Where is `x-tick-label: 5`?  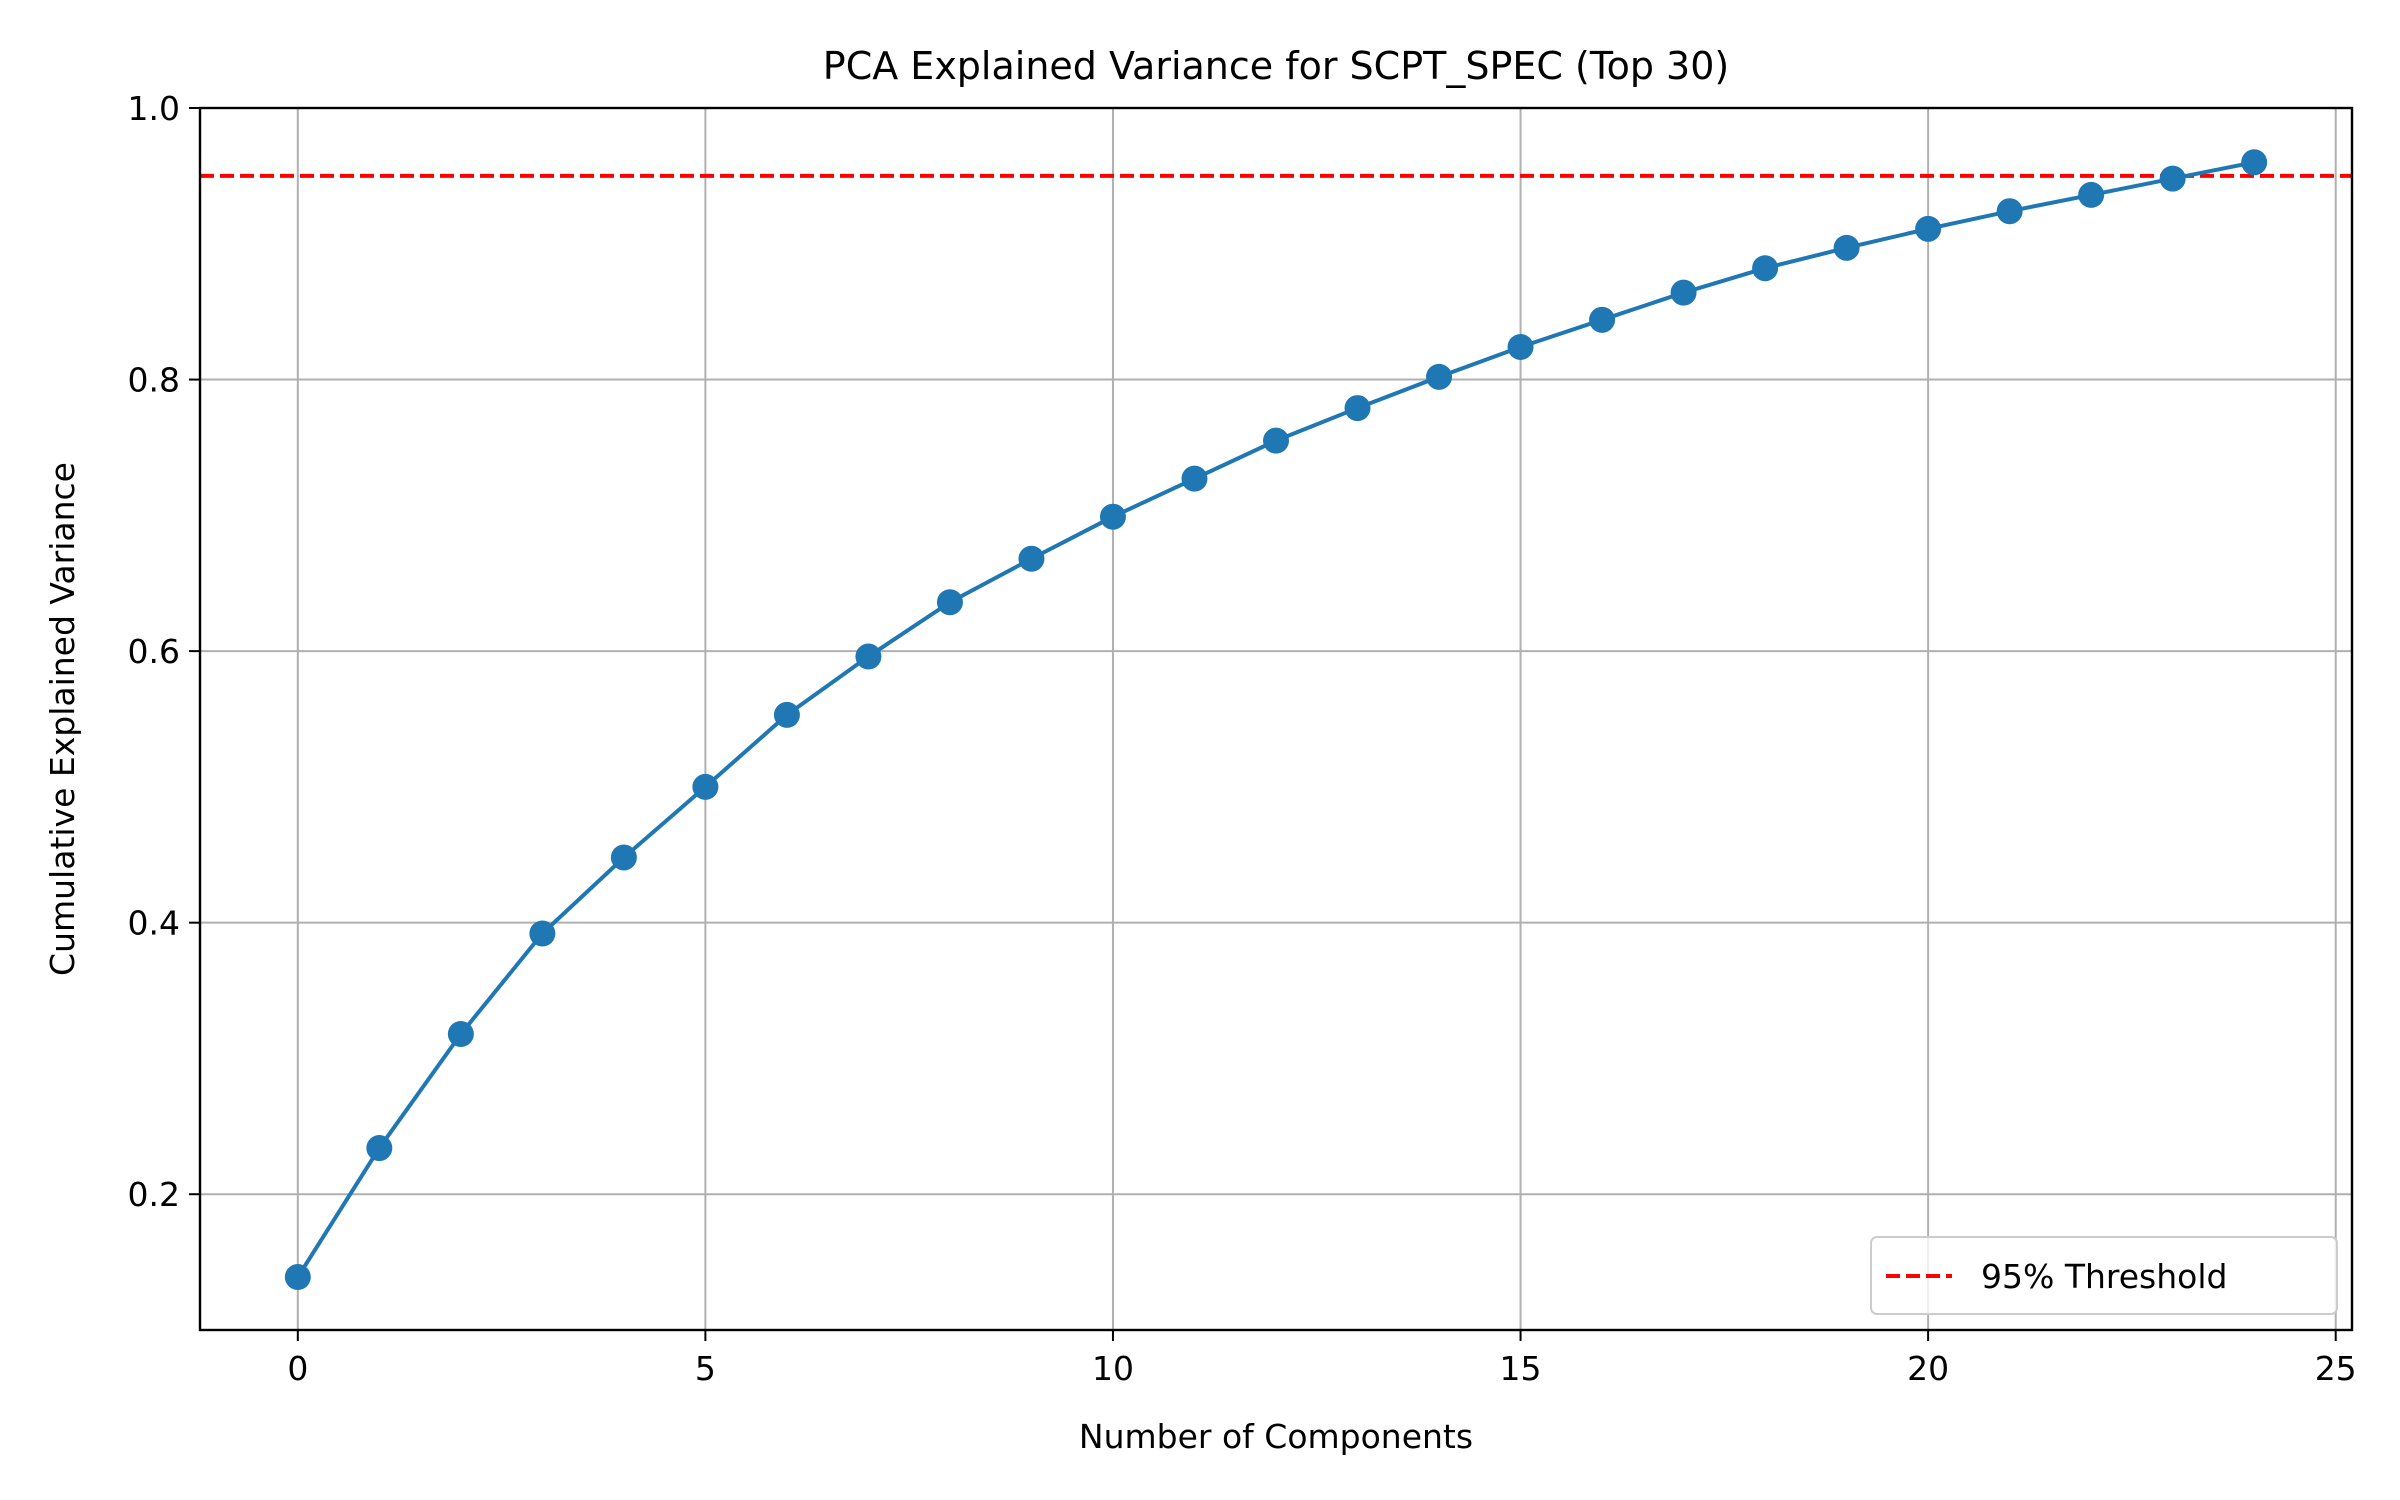 x-tick-label: 5 is located at coordinates (705, 1368).